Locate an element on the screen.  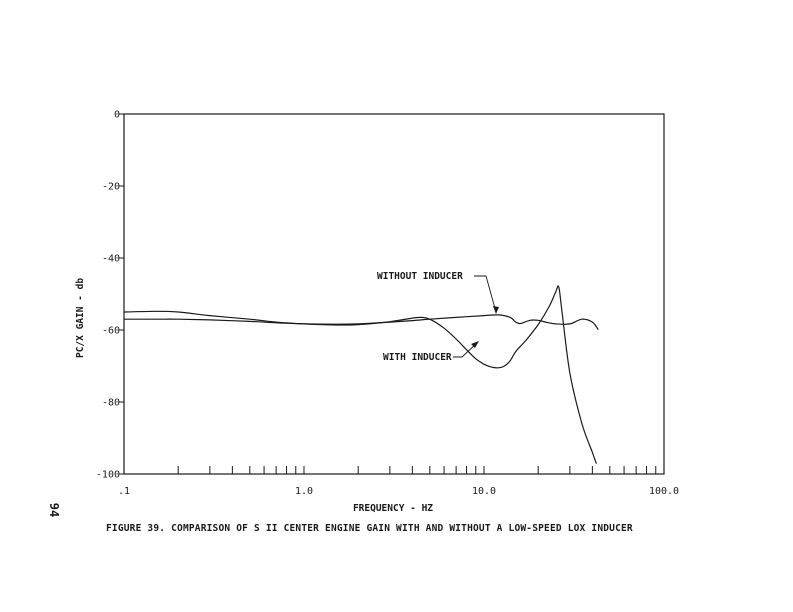
y-axis: 0 -20 -40 -60 -80 -100 is located at coordinates (110, 295).